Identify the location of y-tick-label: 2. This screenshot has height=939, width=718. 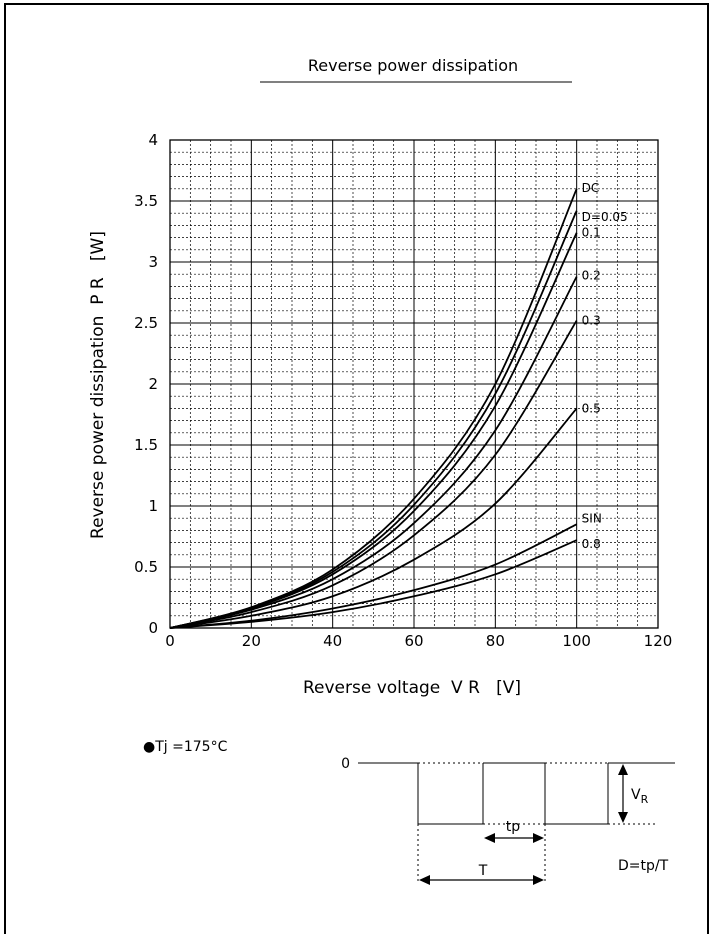
(153, 384).